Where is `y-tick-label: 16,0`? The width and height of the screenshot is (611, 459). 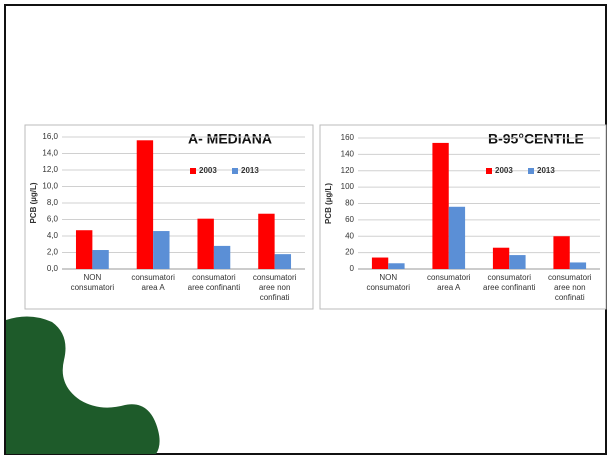 y-tick-label: 16,0 is located at coordinates (50, 136).